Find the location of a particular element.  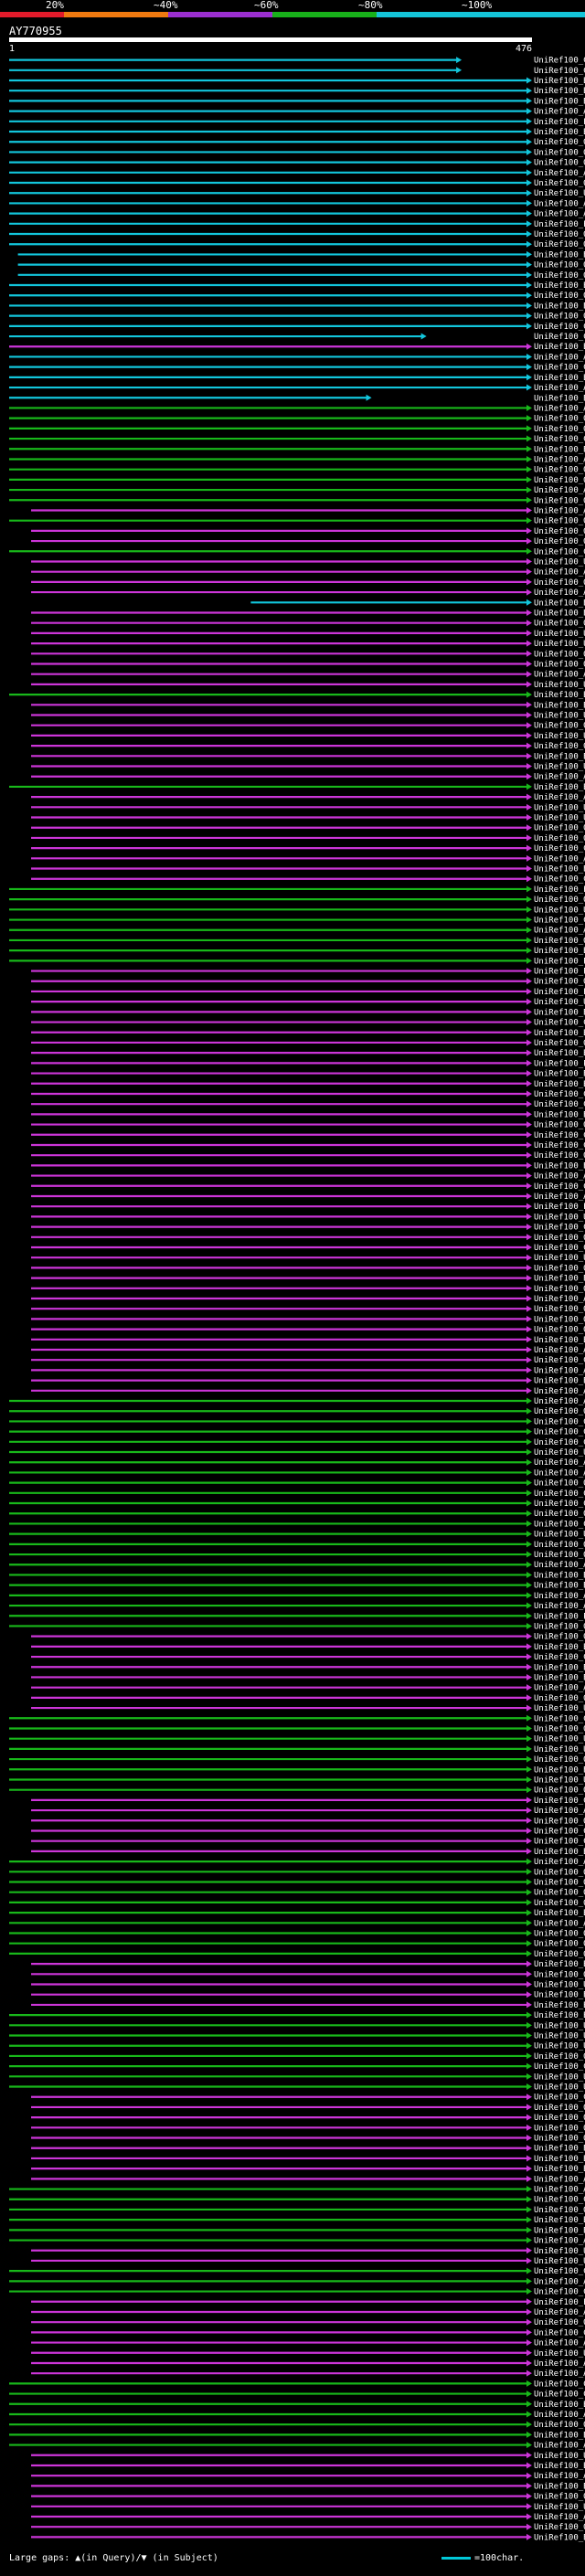

hit-row: UniRef100_C6T9F8 is located at coordinates (297, 71).